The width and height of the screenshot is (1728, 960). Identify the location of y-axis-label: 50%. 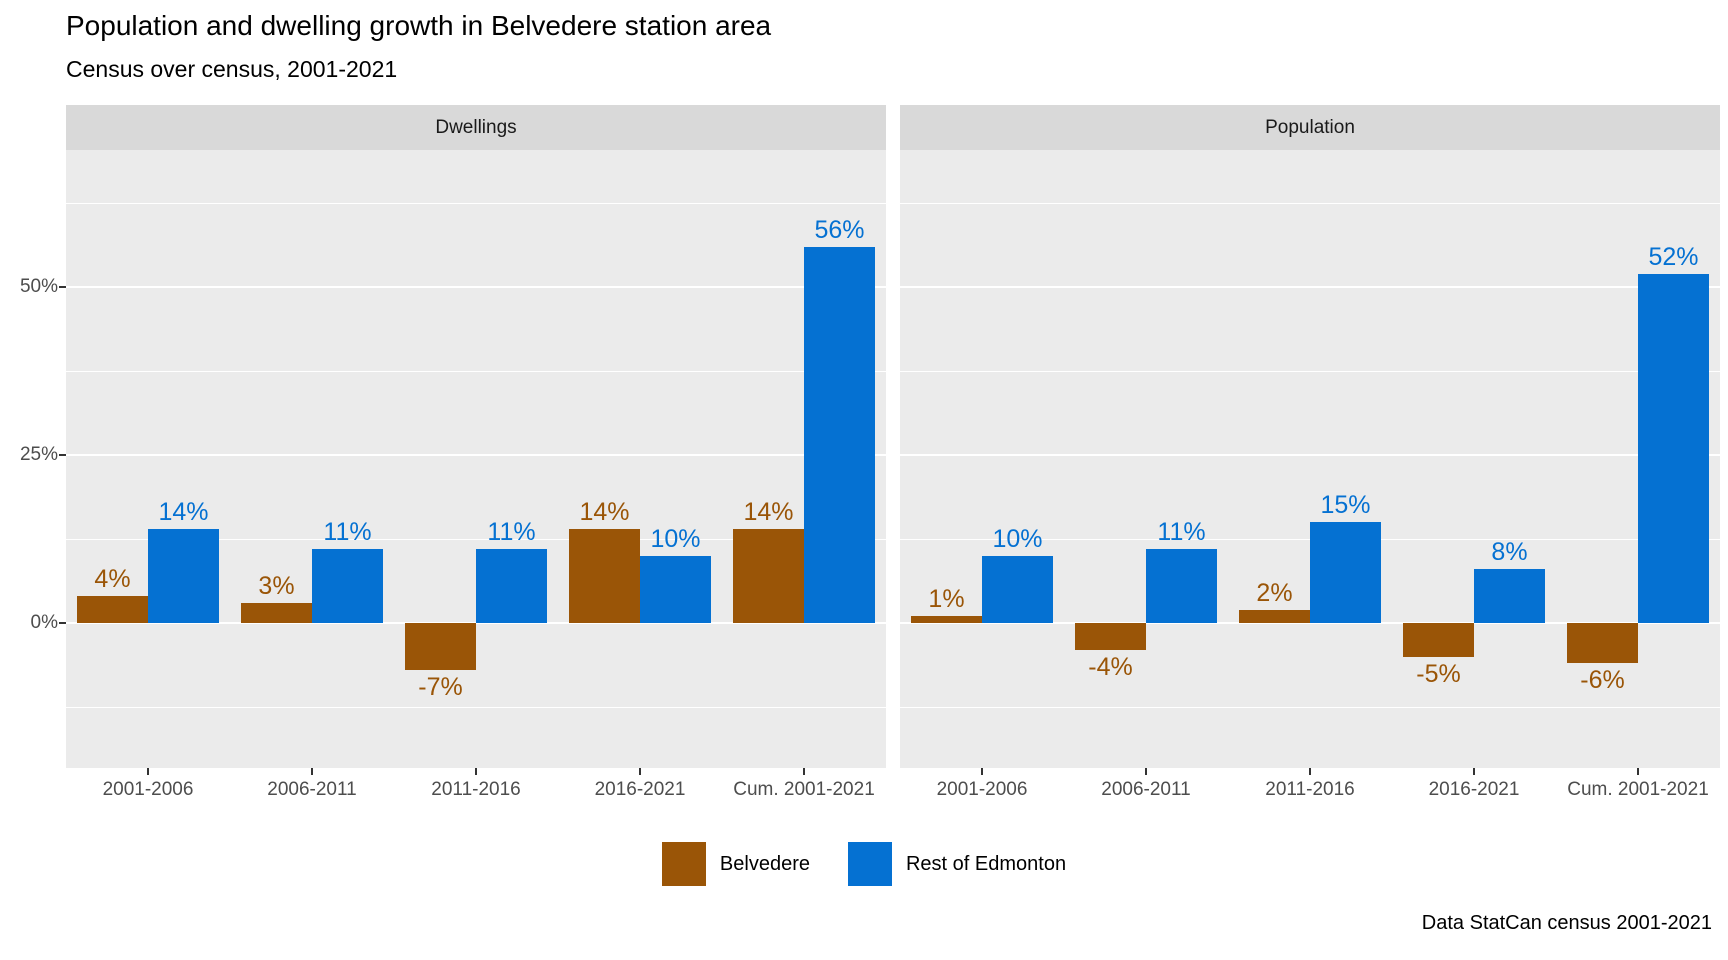
(38, 286).